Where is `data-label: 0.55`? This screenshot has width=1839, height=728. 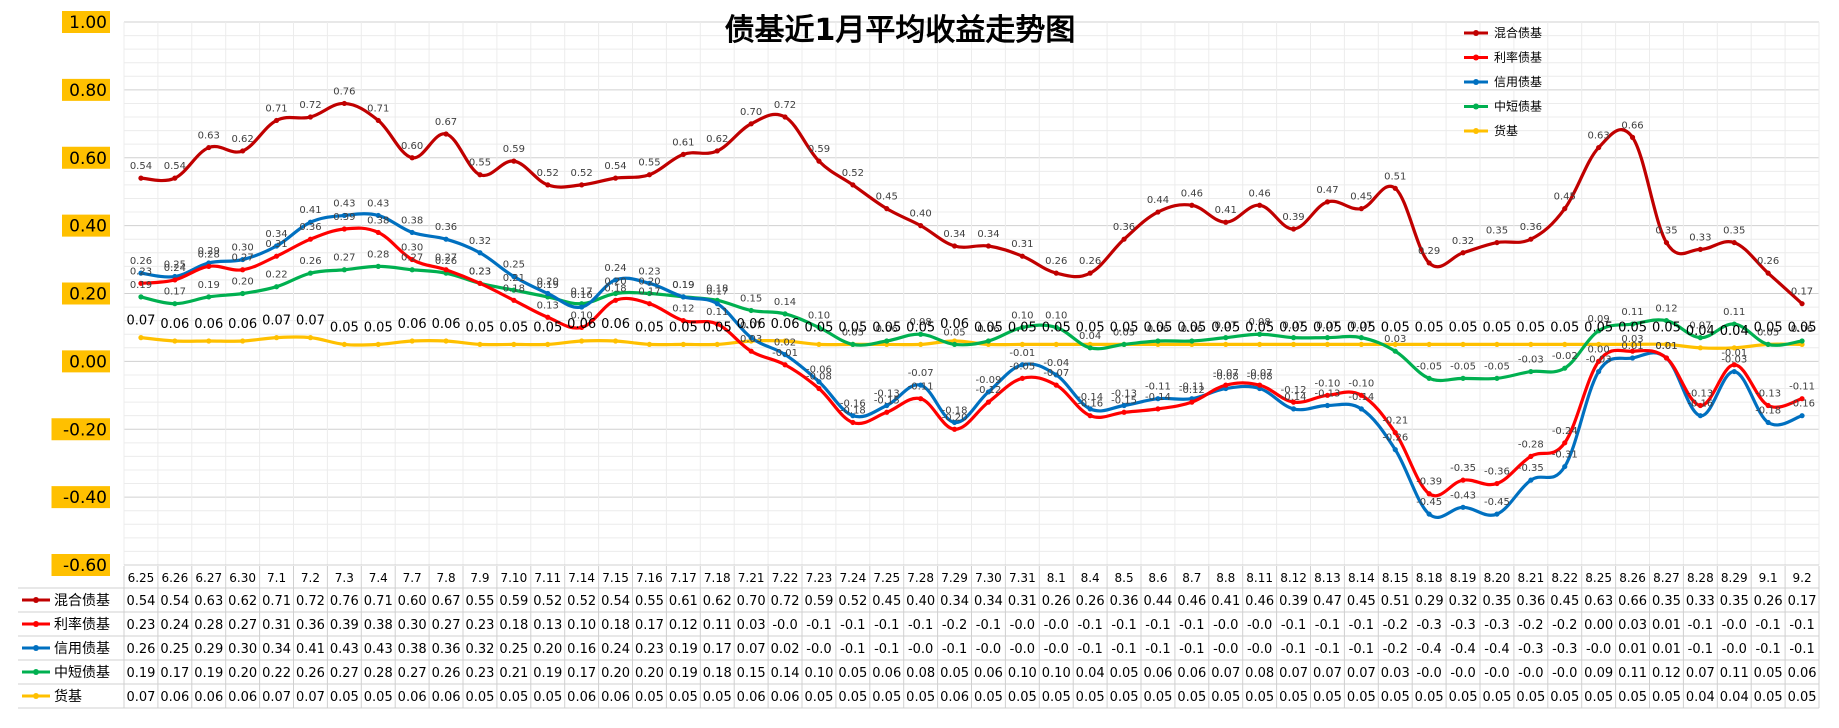 data-label: 0.55 is located at coordinates (480, 163).